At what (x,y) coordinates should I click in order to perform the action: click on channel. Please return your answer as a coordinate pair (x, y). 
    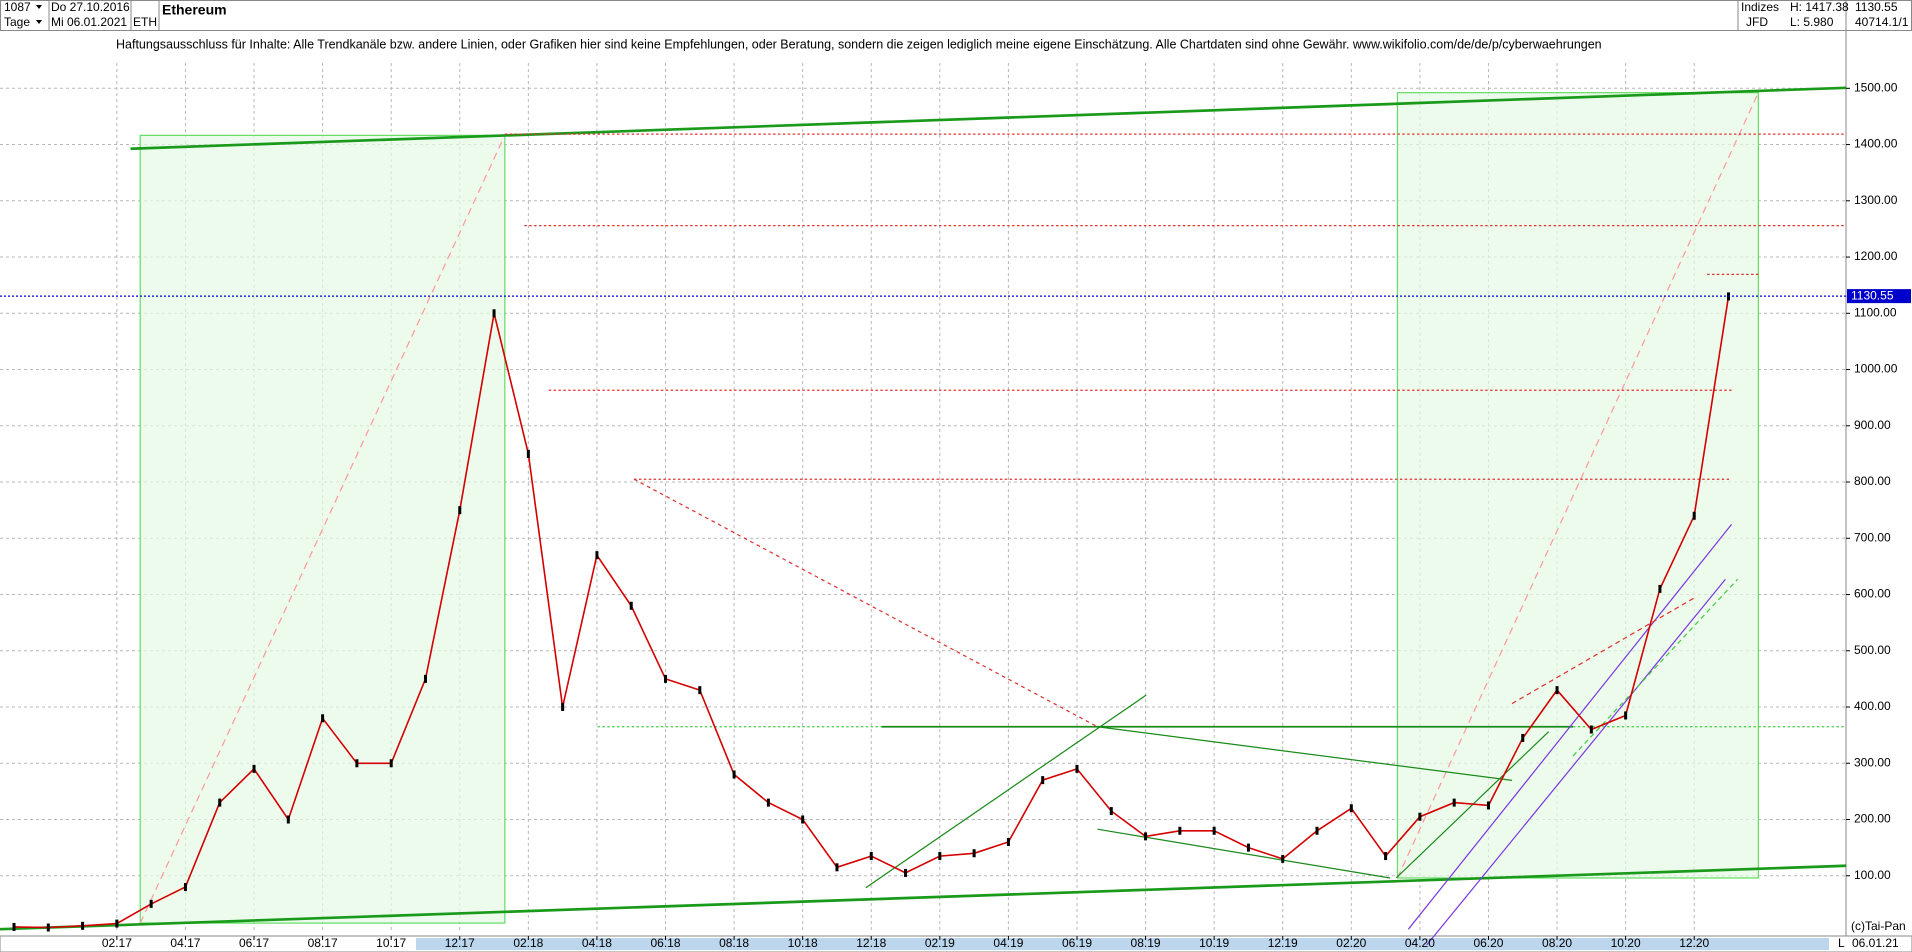
    Looking at the image, I should click on (1576, 762).